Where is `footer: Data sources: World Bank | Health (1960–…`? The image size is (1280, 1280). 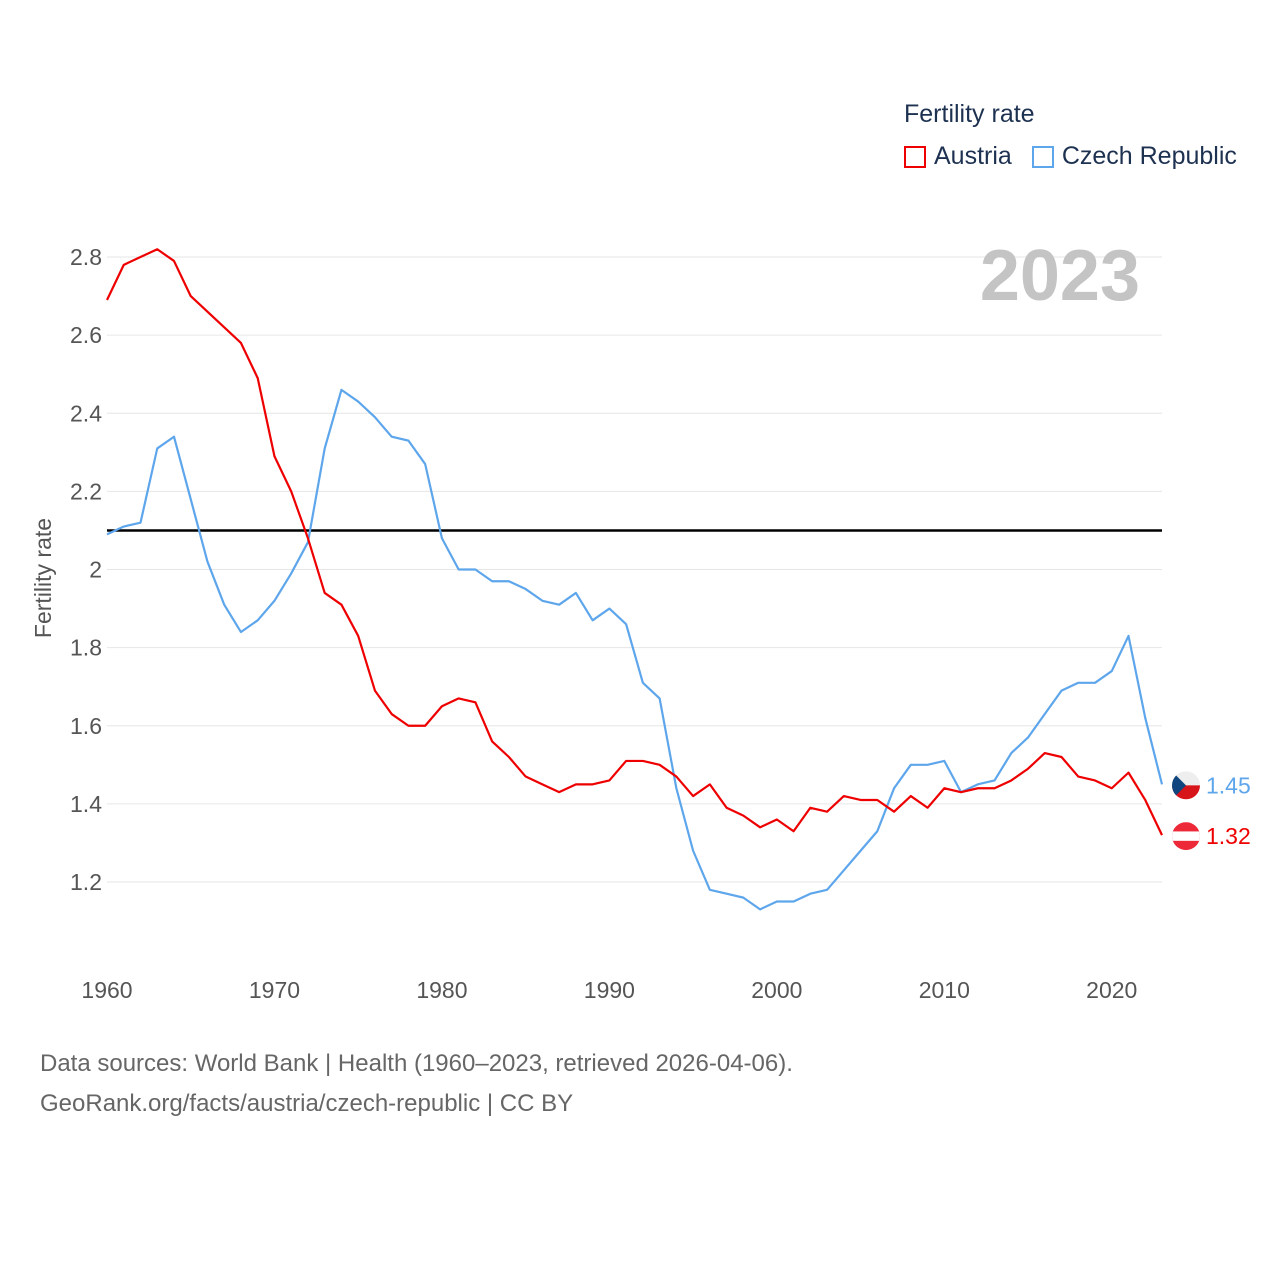 footer: Data sources: World Bank | Health (1960–… is located at coordinates (416, 1084).